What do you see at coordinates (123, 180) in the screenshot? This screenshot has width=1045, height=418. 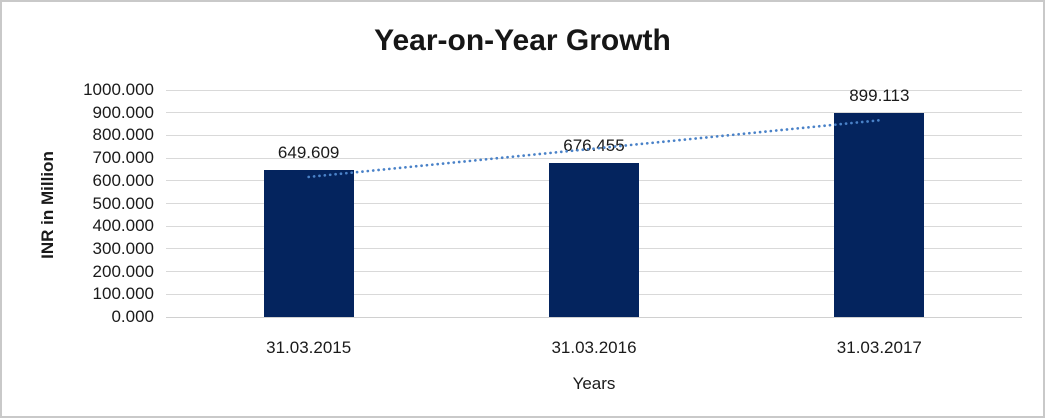 I see `y-tick-label: 600.000` at bounding box center [123, 180].